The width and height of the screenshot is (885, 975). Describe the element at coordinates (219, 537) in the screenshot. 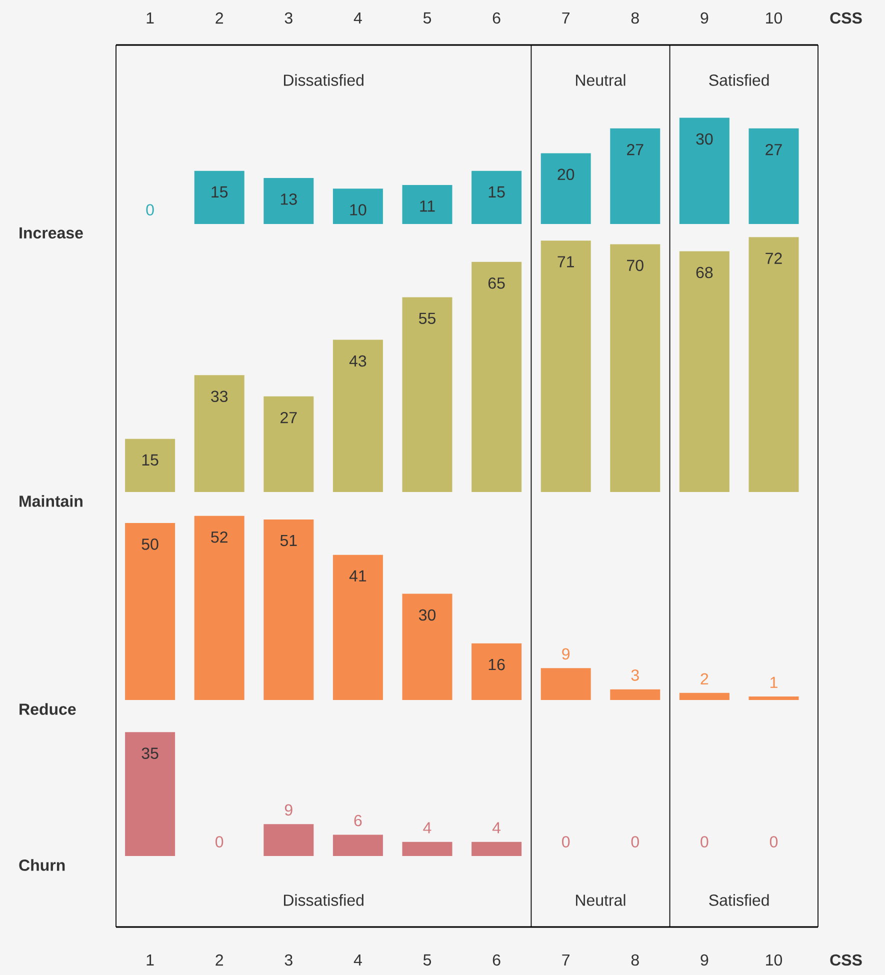

I see `data-label: 52` at that location.